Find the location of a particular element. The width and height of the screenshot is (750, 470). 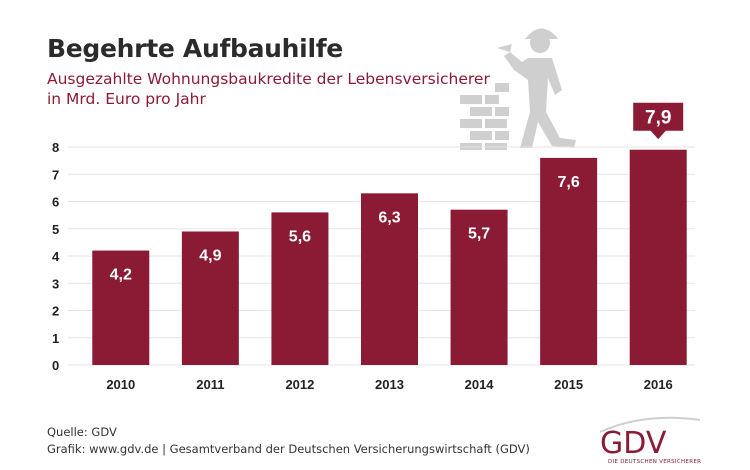

data-label: 4,2 is located at coordinates (121, 275).